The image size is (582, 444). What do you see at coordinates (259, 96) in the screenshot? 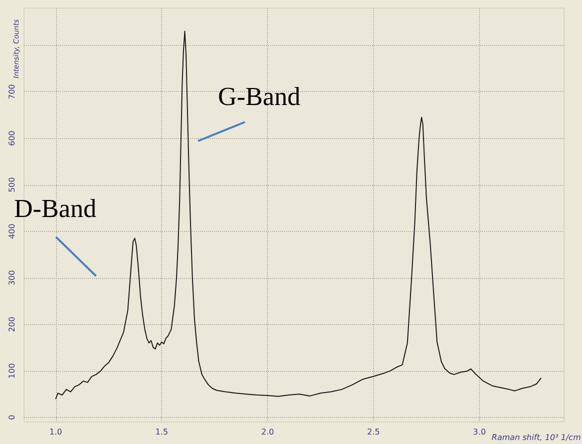
I see `annotation: G-Band` at bounding box center [259, 96].